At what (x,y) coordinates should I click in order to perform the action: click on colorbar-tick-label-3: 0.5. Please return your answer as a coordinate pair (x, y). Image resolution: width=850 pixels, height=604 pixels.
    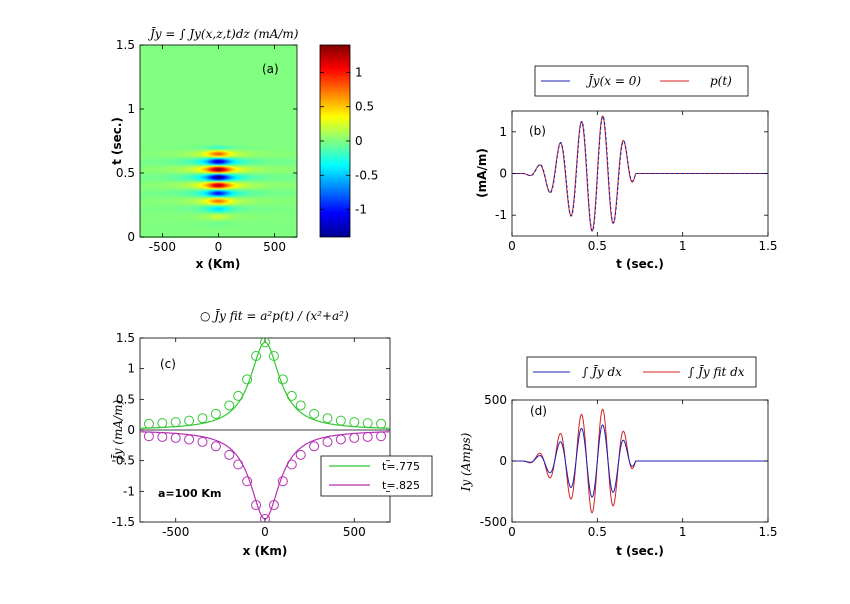
    Looking at the image, I should click on (364, 107).